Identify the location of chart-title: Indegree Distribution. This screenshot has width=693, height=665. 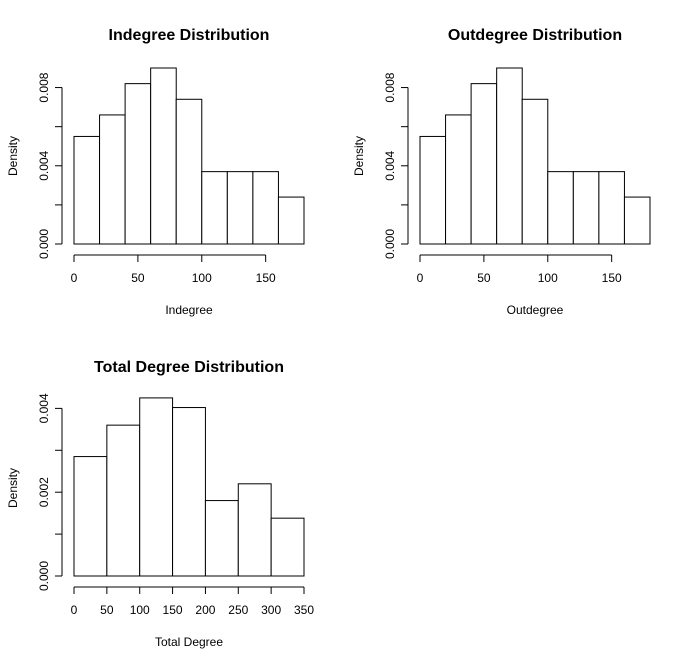
(189, 35).